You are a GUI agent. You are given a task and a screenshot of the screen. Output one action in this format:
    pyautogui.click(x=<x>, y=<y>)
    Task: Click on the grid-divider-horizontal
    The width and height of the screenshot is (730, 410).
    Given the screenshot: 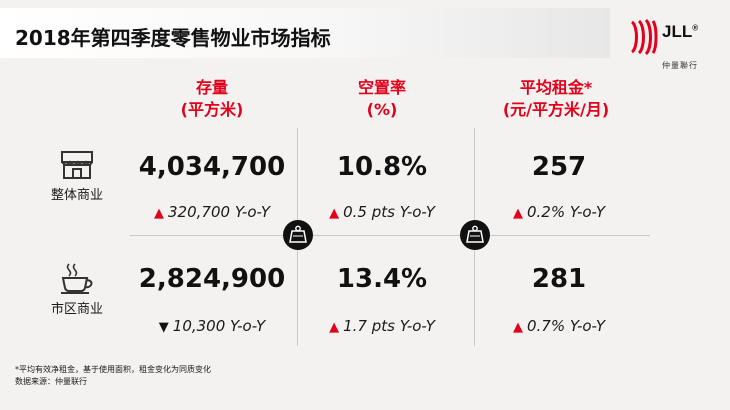 What is the action you would take?
    pyautogui.click(x=390, y=235)
    